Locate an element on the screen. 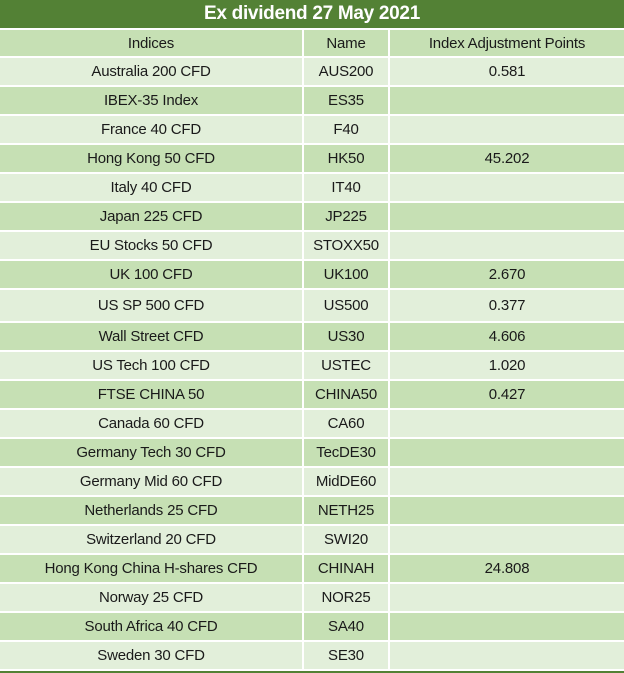 The image size is (624, 673). table-title: Ex dividend 27 May 2021 is located at coordinates (312, 14).